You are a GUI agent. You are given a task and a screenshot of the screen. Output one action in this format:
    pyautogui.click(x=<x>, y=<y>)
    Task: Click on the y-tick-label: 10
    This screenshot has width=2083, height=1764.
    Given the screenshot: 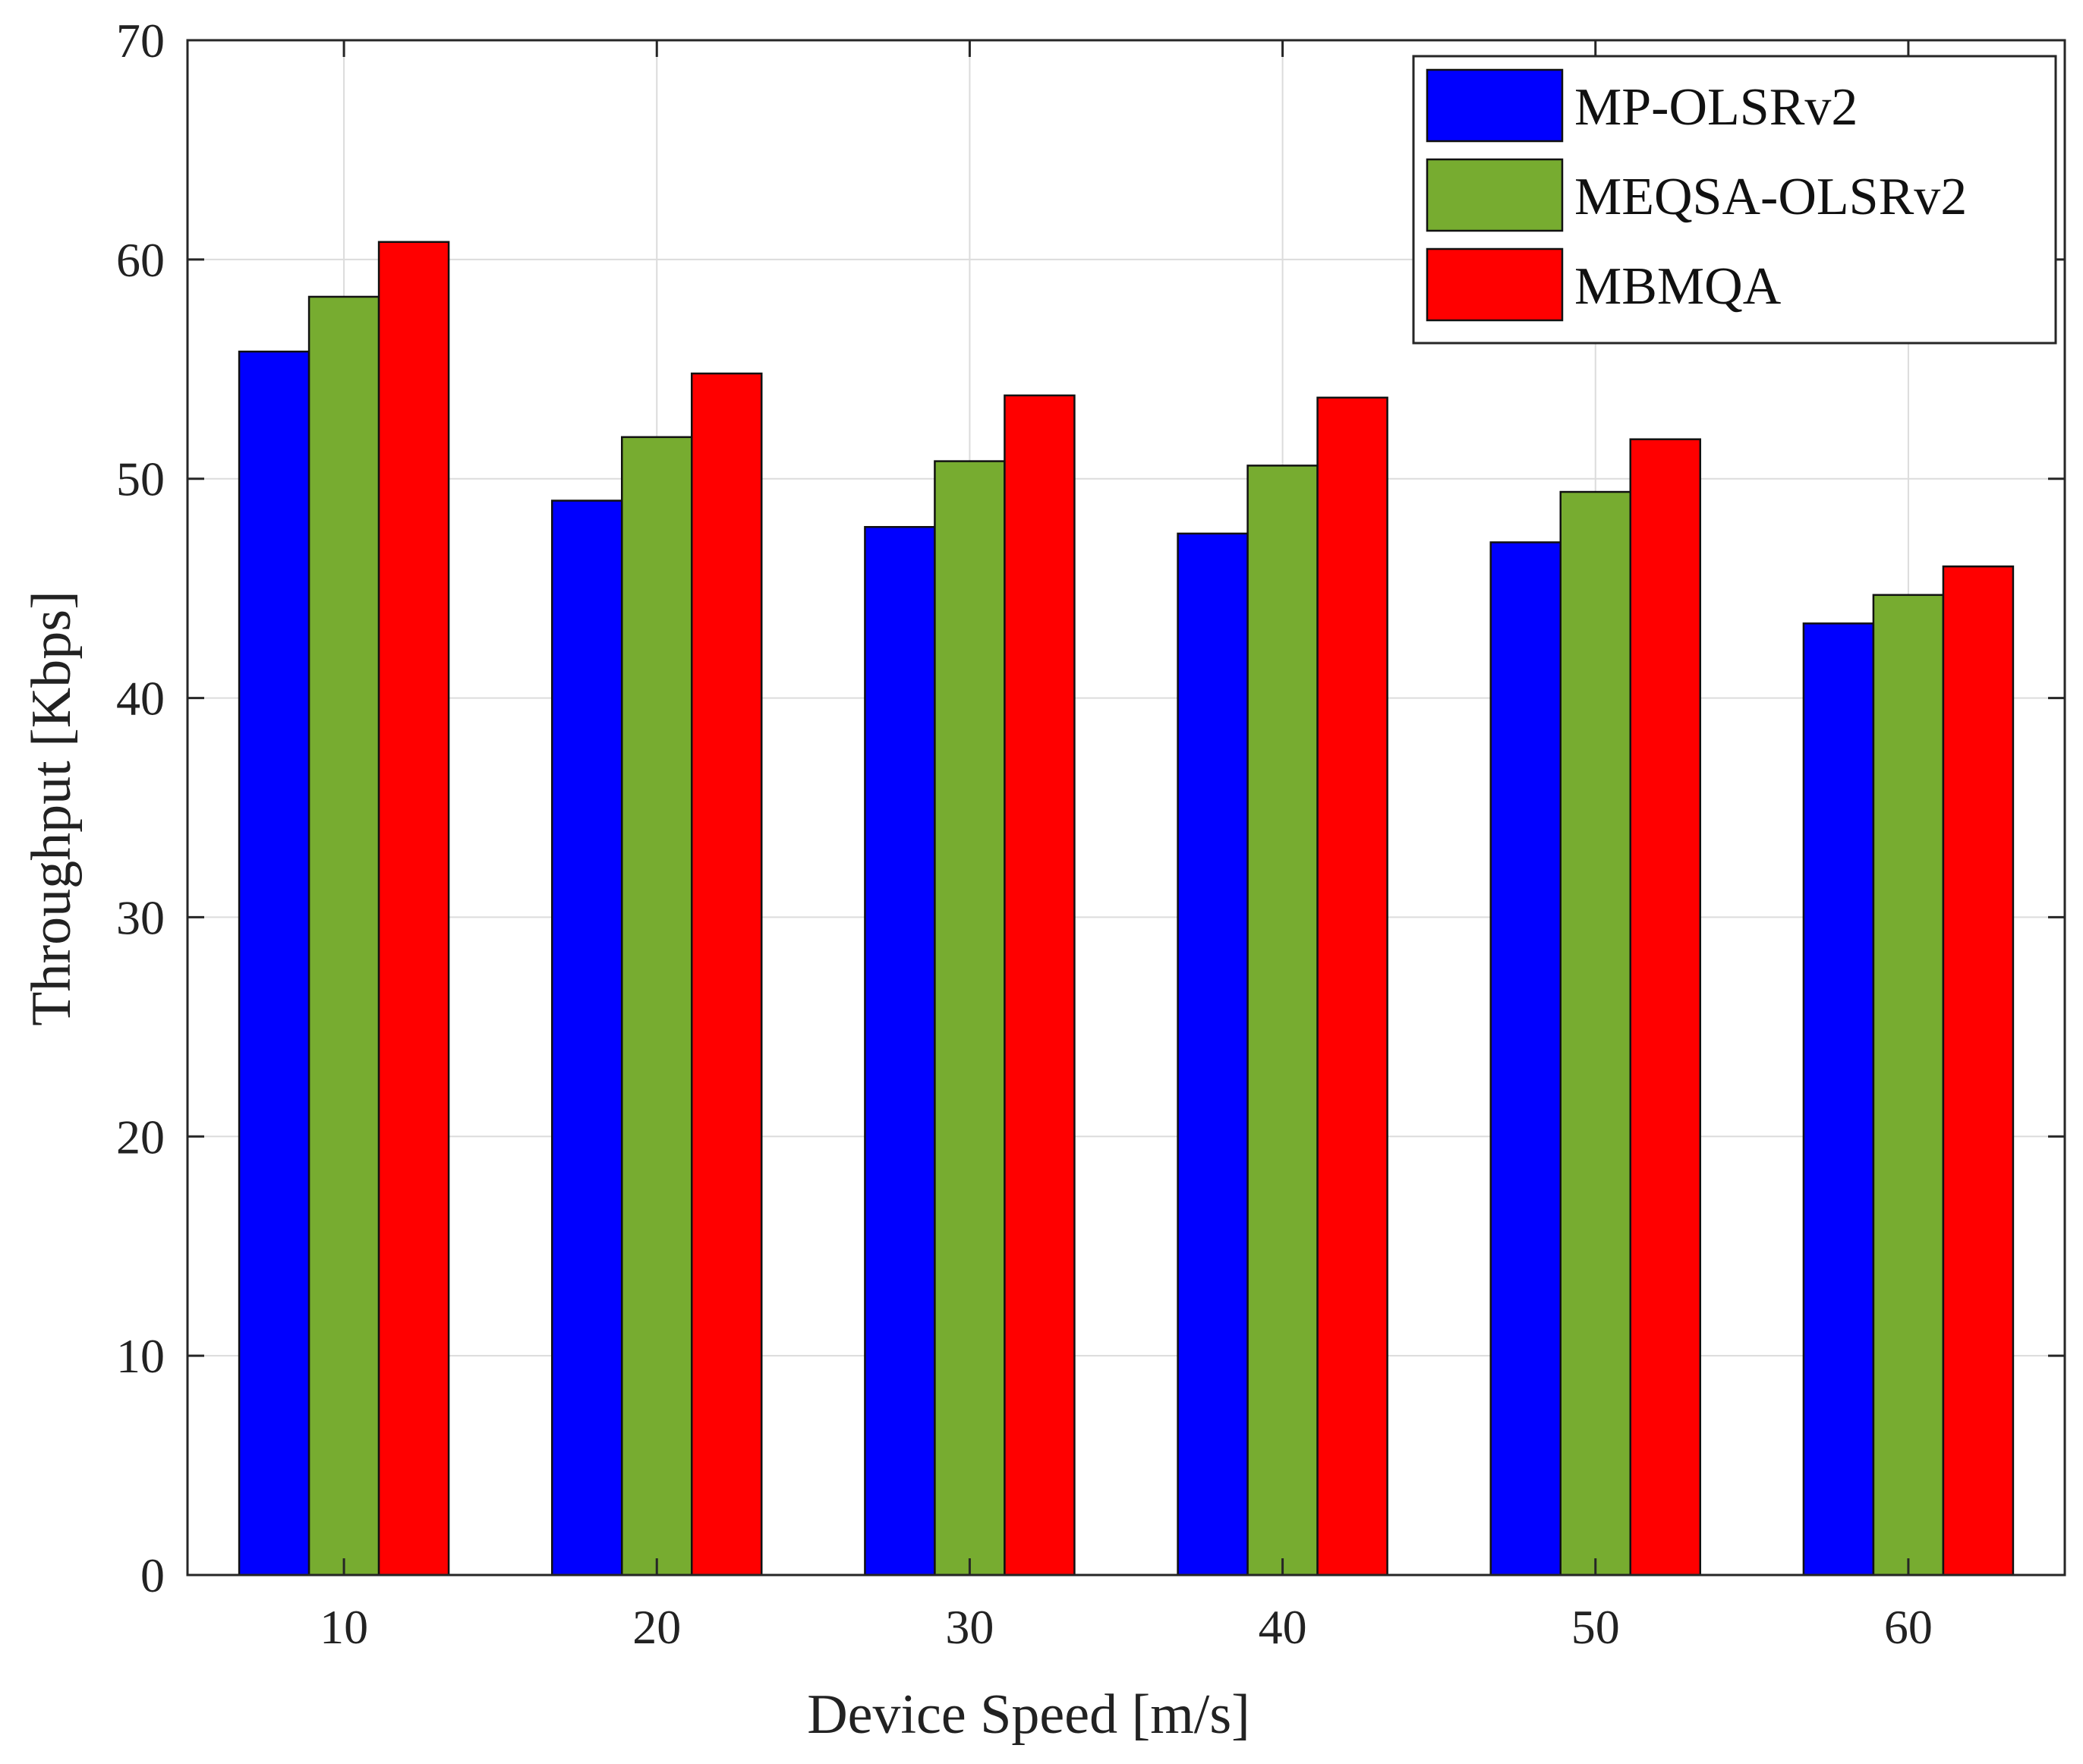 What is the action you would take?
    pyautogui.click(x=140, y=1356)
    